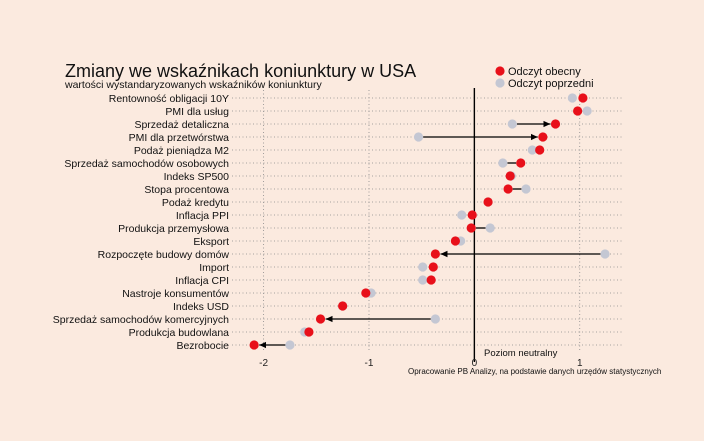  I want to click on category-label: Podaż kredytu, so click(195, 203).